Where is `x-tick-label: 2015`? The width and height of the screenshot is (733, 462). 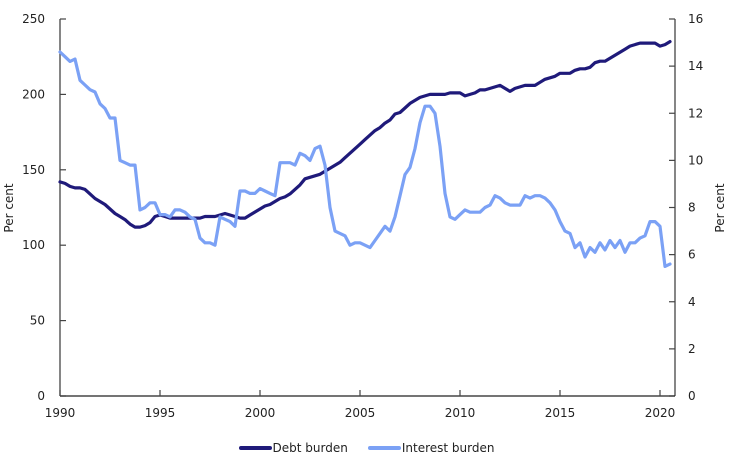
x-tick-label: 2015 is located at coordinates (560, 413).